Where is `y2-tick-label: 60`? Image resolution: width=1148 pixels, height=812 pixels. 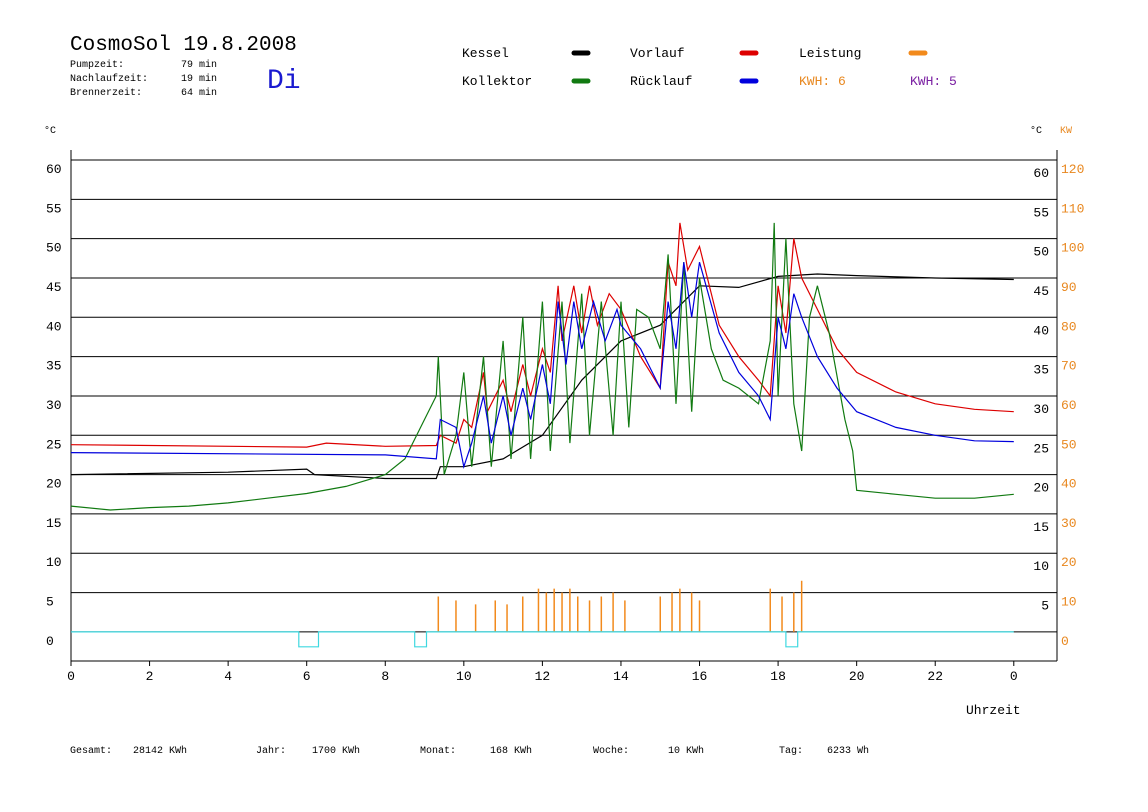
y2-tick-label: 60 is located at coordinates (1069, 405).